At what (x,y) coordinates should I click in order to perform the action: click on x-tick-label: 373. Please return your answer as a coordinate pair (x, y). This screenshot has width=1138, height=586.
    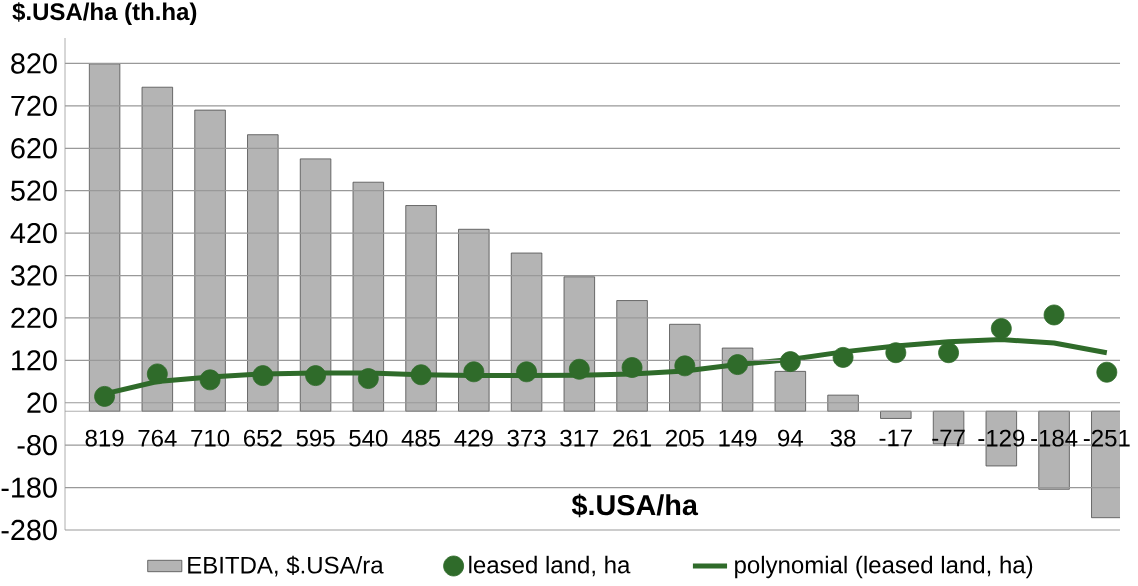
    Looking at the image, I should click on (526, 438).